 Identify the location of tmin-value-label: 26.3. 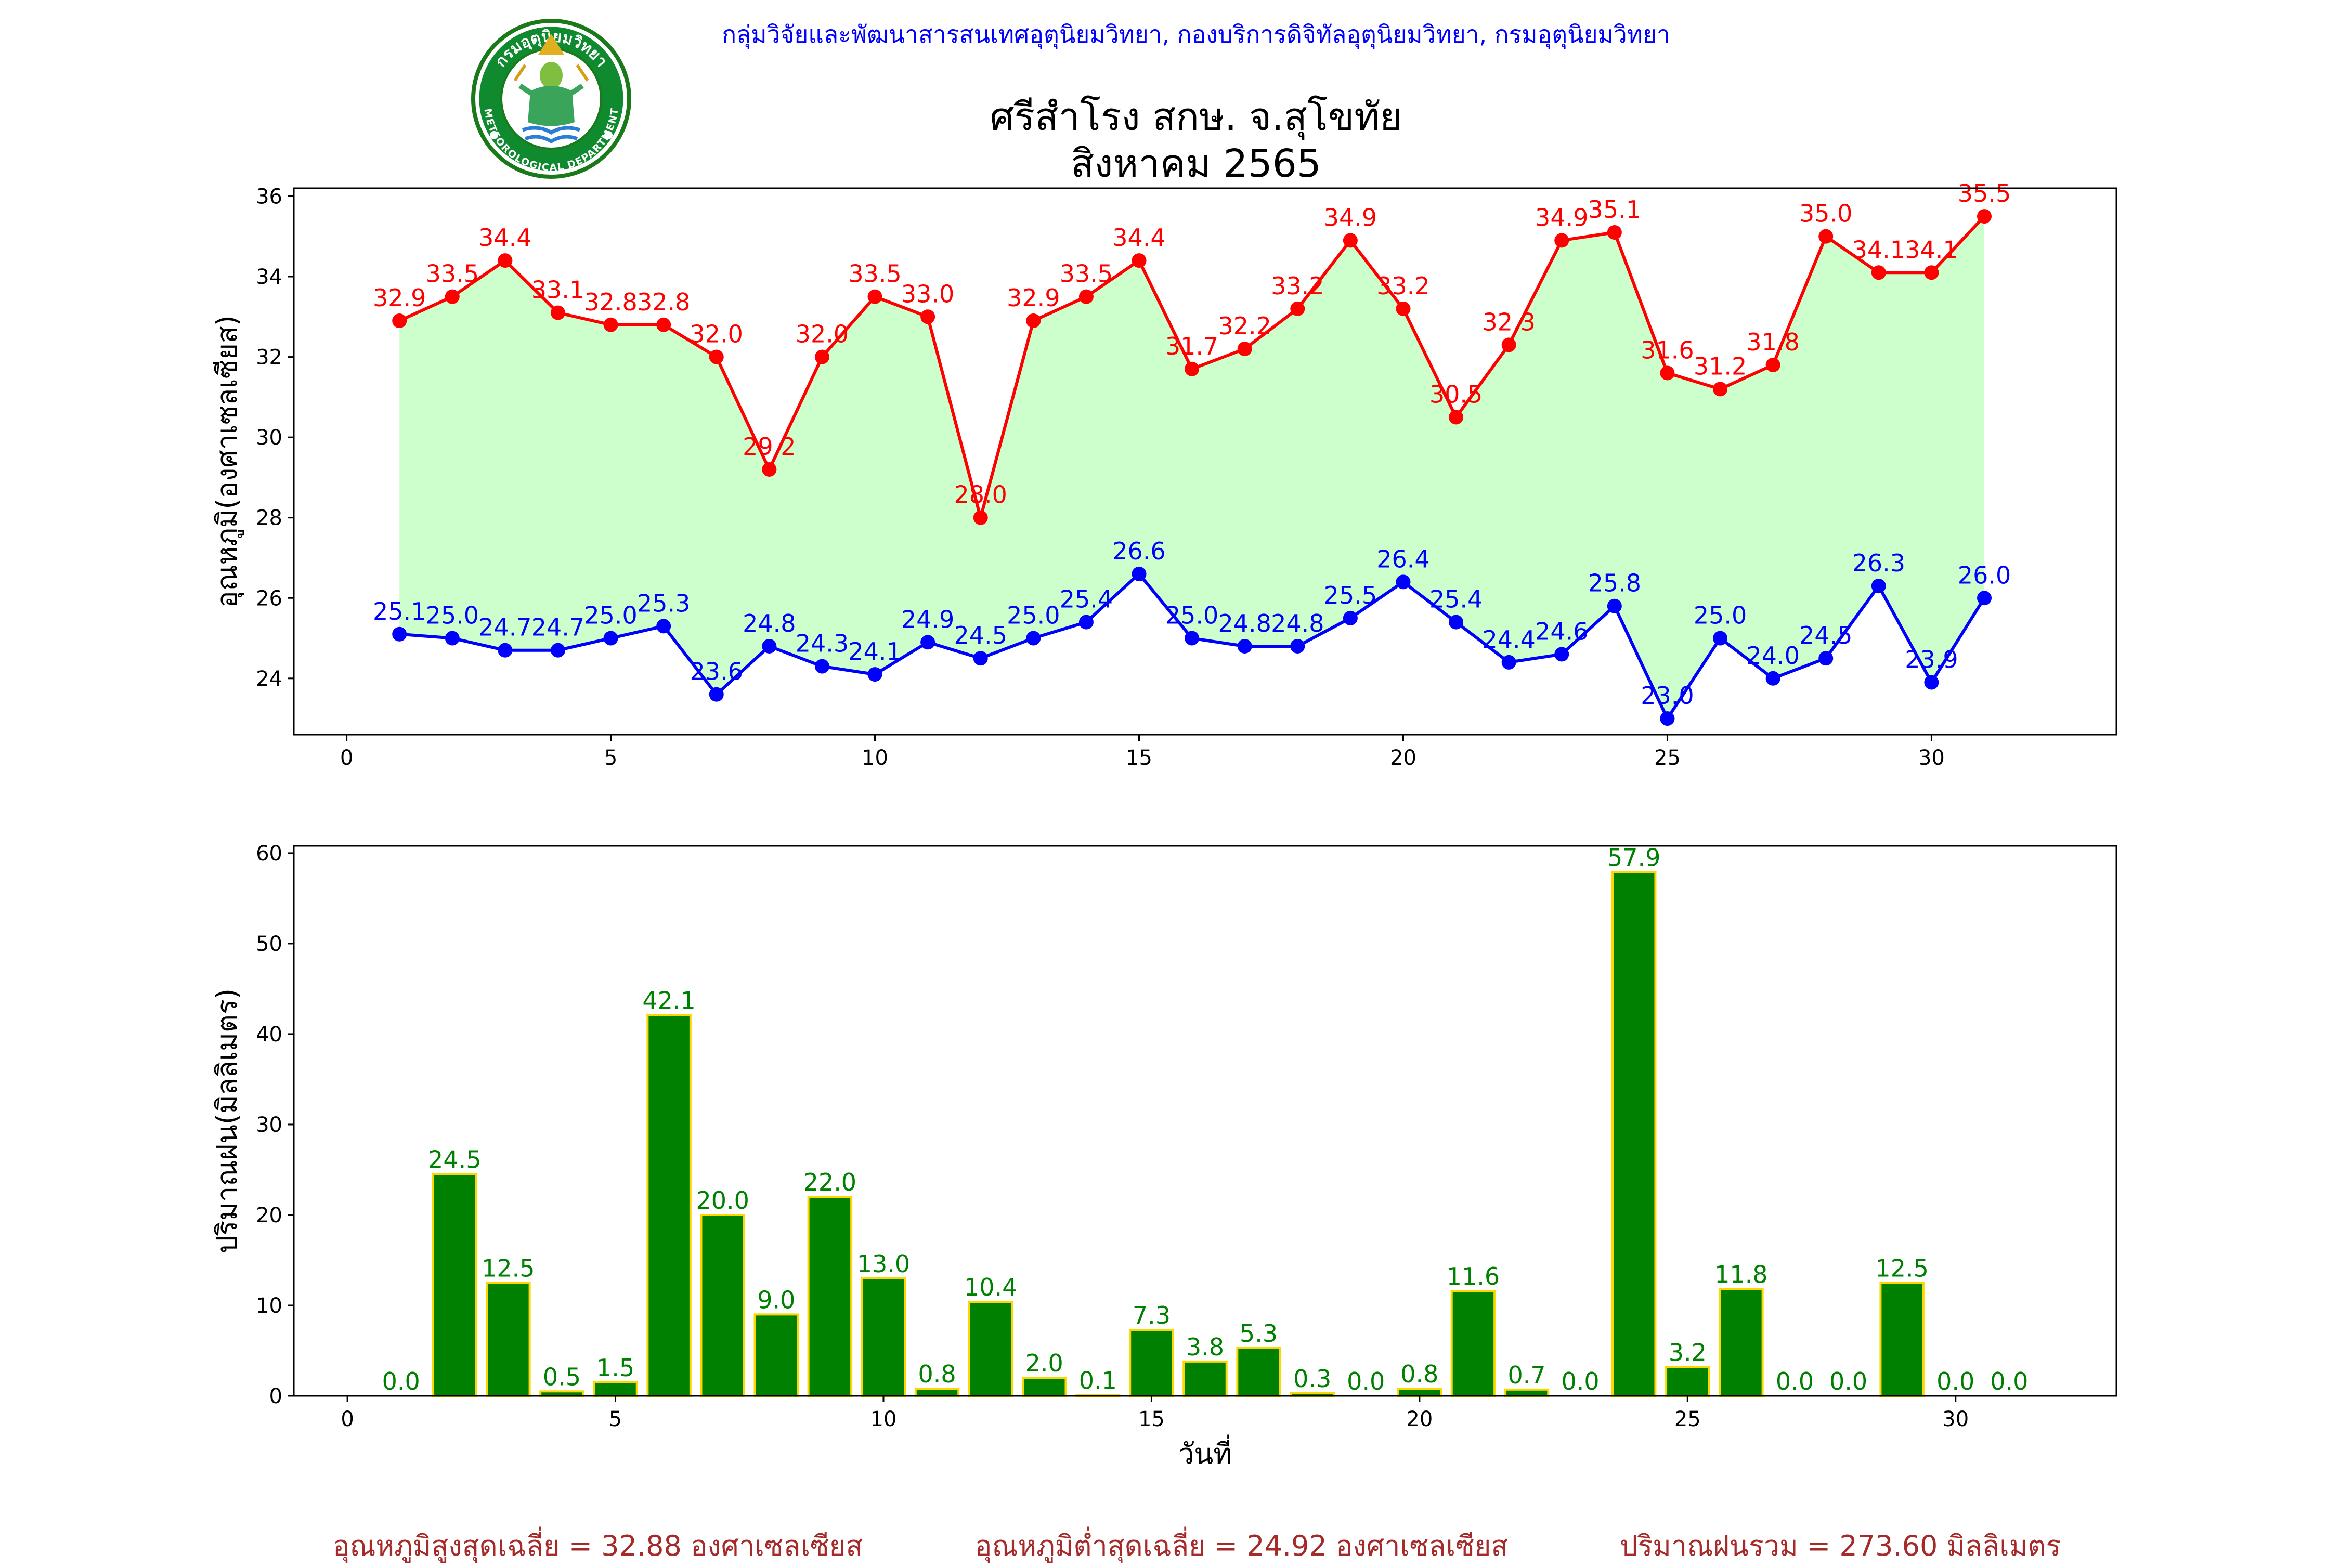
(1878, 563).